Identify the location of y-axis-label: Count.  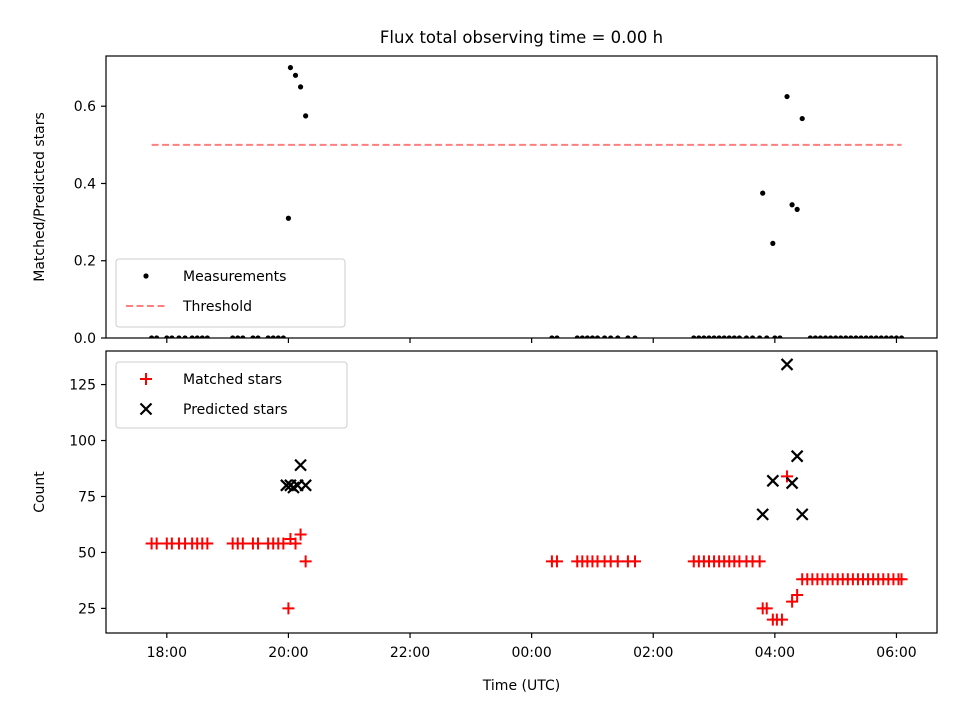
(40, 492).